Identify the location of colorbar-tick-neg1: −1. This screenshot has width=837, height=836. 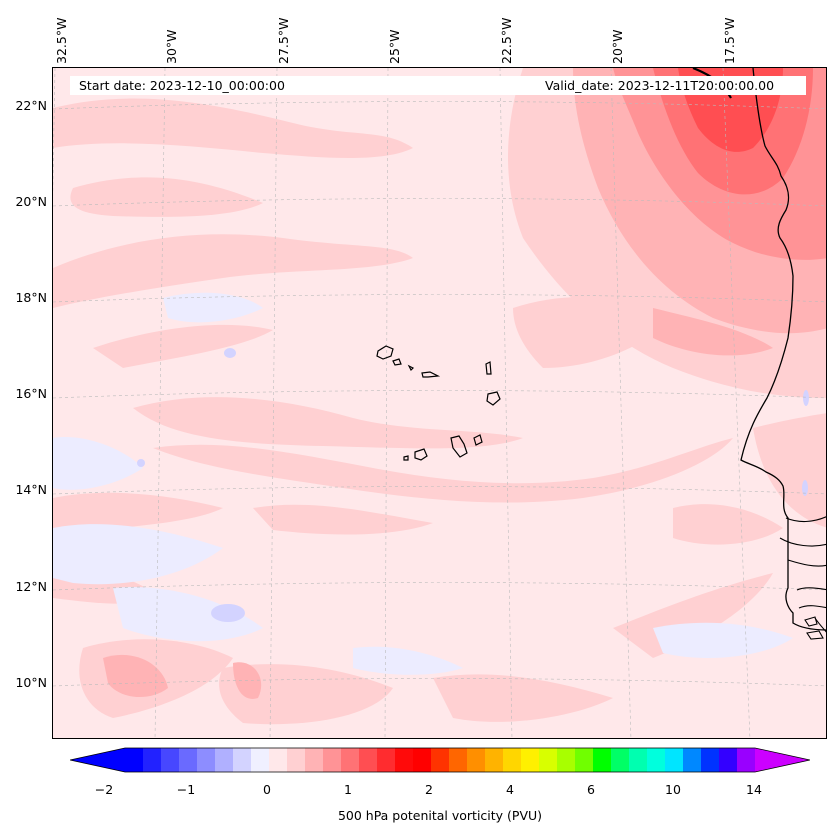
(186, 789).